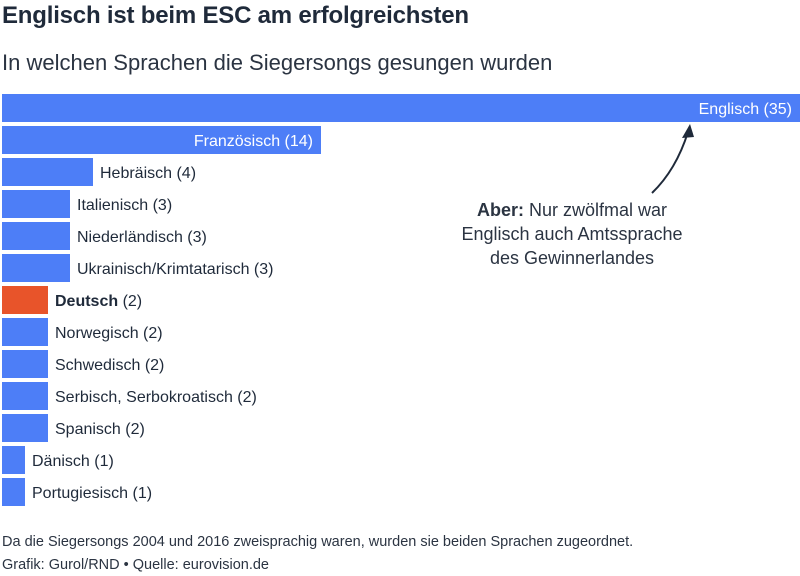 Image resolution: width=800 pixels, height=576 pixels. Describe the element at coordinates (148, 173) in the screenshot. I see `bar-label-2: Hebräisch (4)` at that location.